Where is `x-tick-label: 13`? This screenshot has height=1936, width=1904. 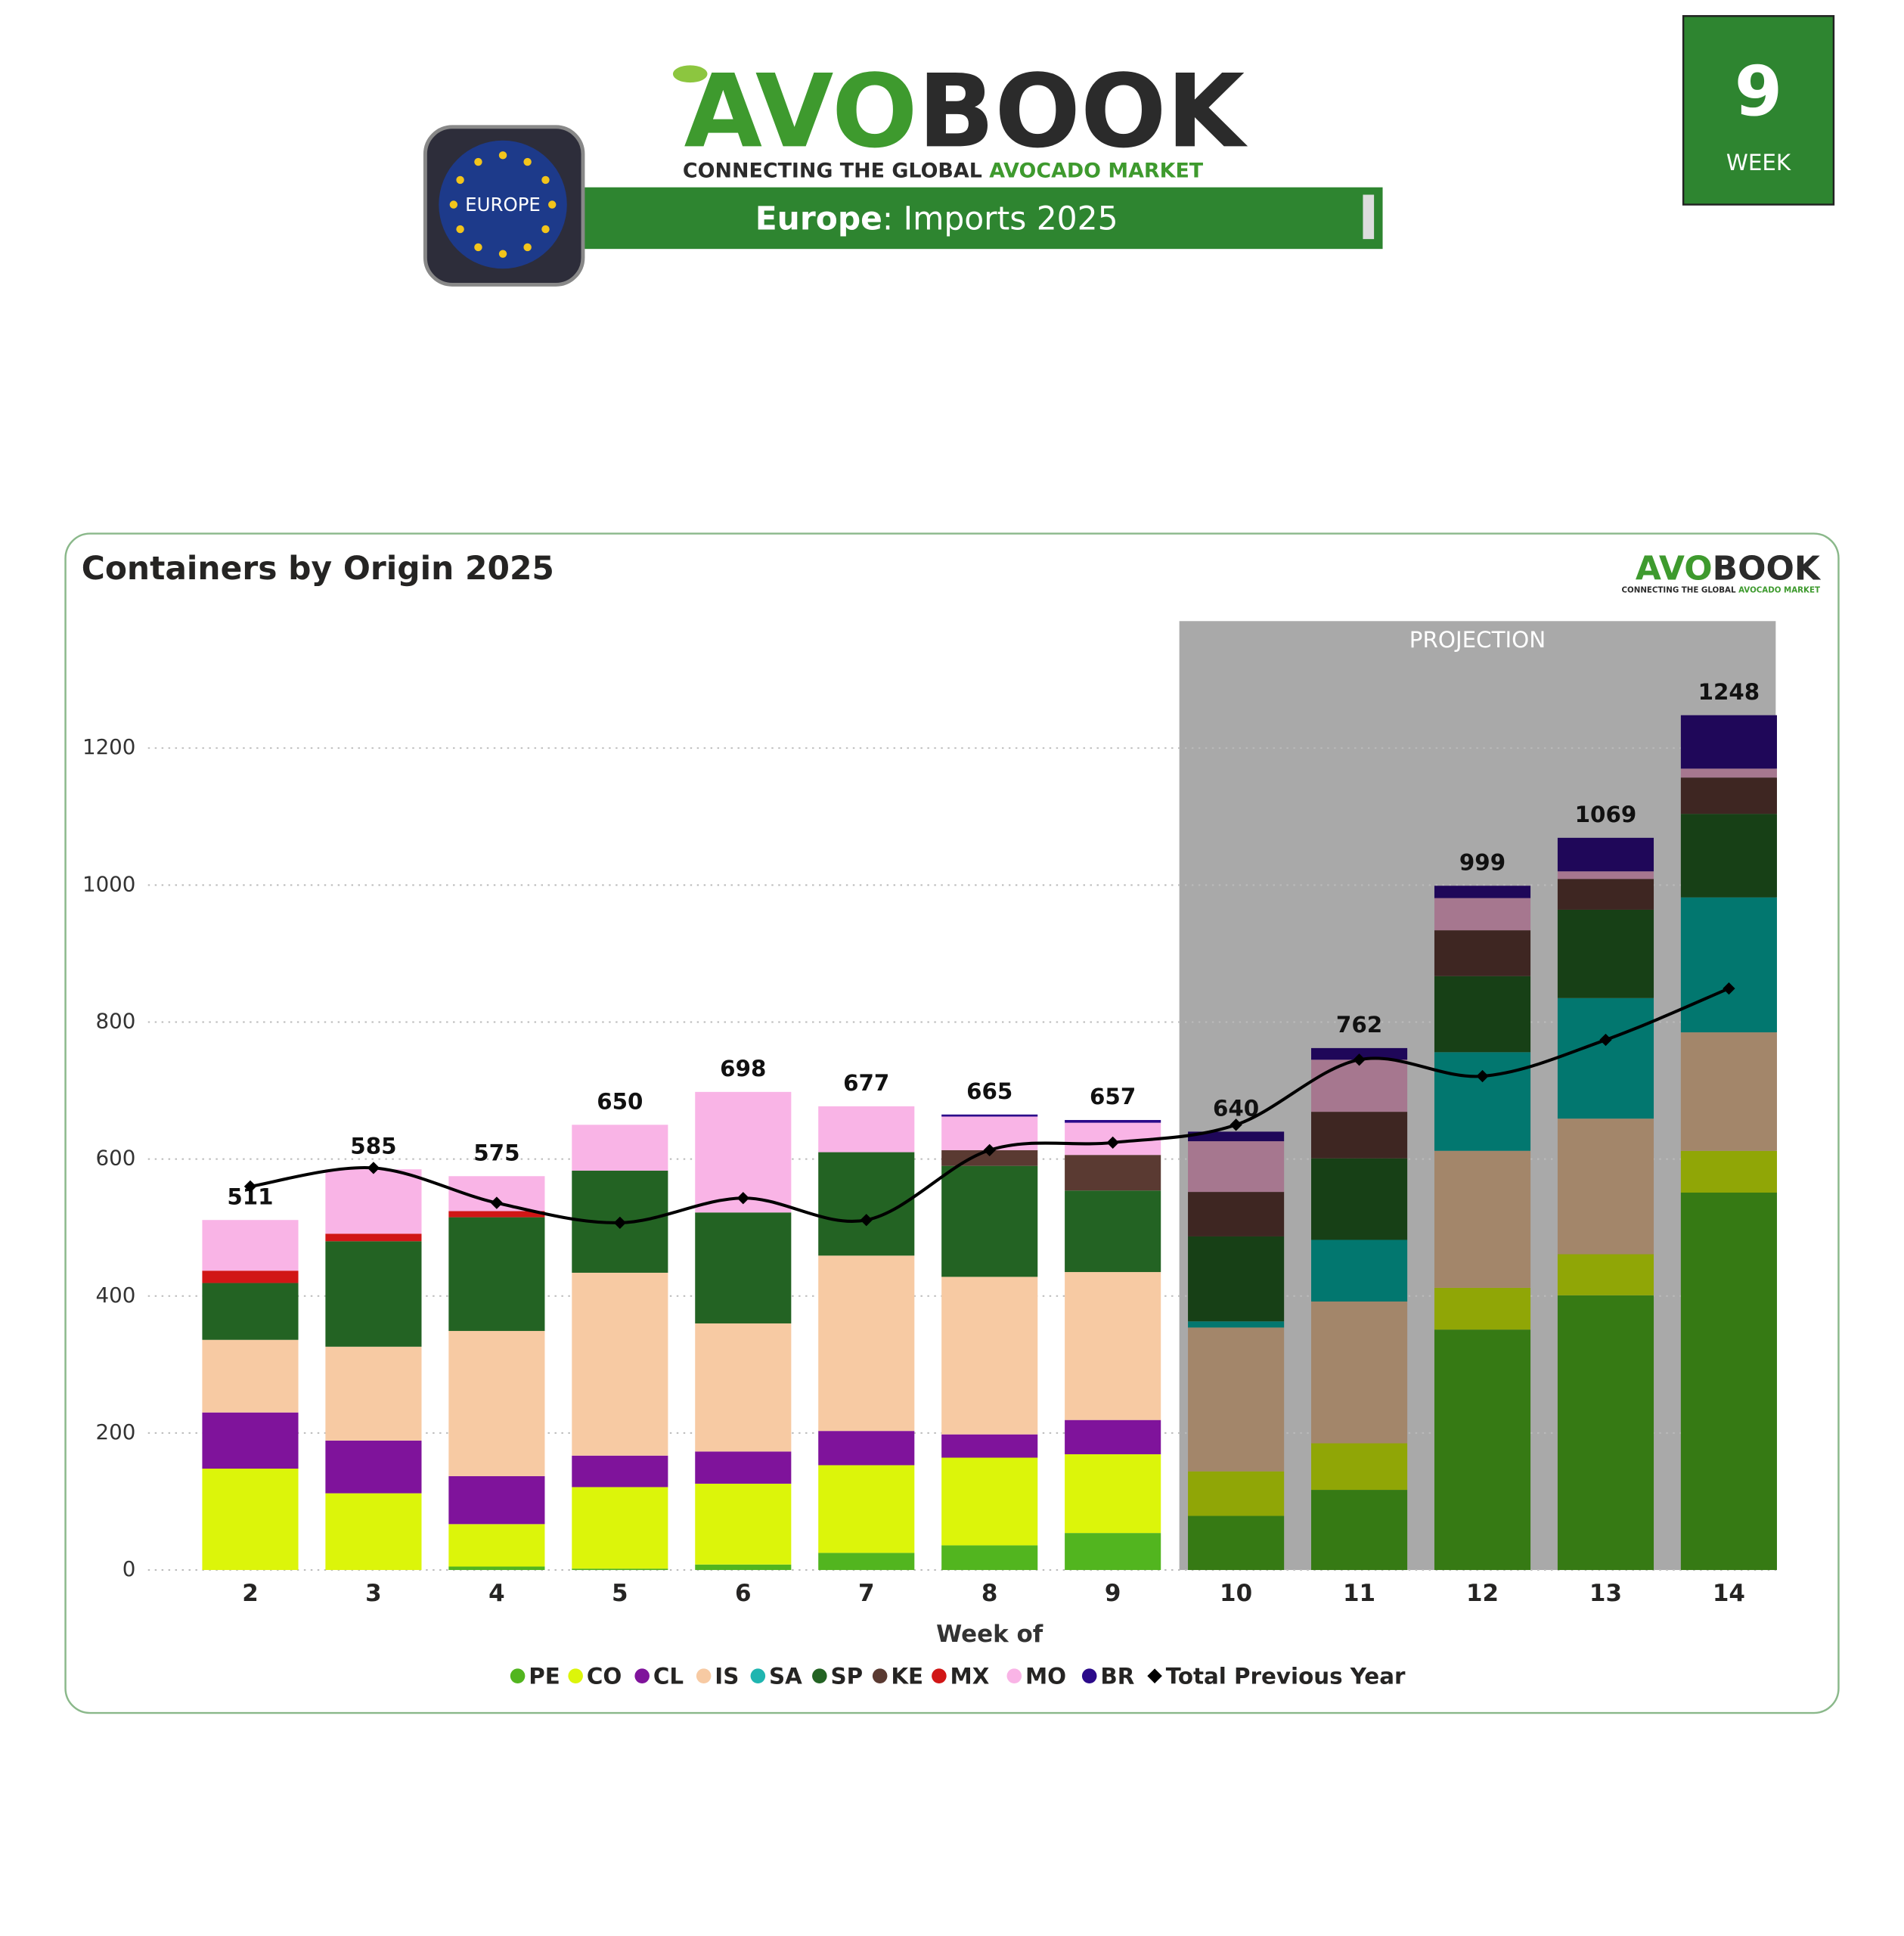
x-tick-label: 13 is located at coordinates (1605, 1594).